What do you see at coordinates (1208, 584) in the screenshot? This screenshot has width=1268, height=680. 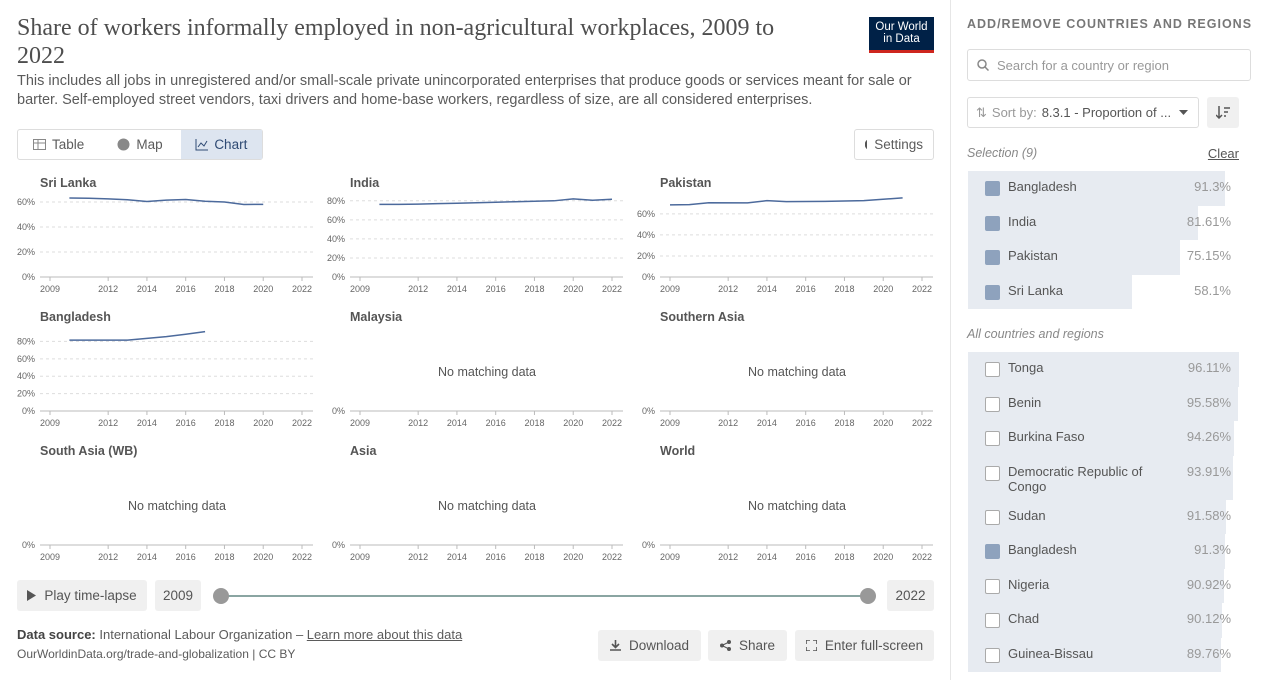 I see `row-value: 90.92%` at bounding box center [1208, 584].